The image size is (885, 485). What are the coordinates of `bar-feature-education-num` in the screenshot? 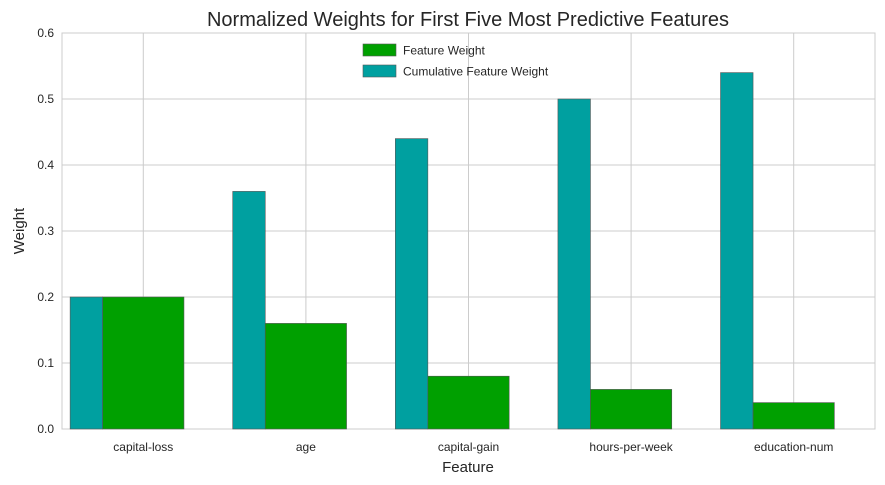 It's located at (793, 416).